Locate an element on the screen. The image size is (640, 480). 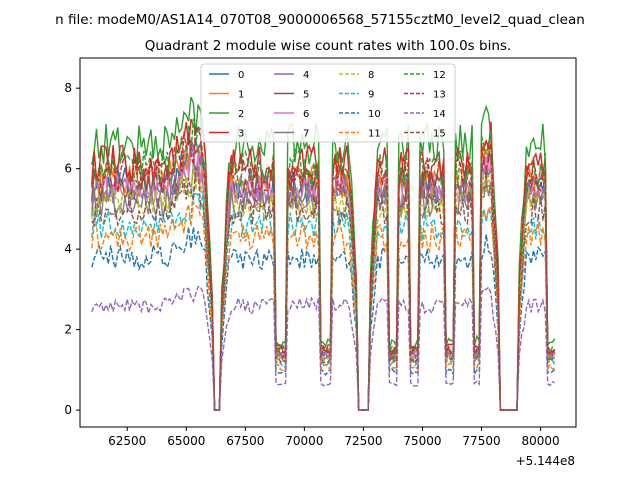
legend-label-15: 15 is located at coordinates (439, 134).